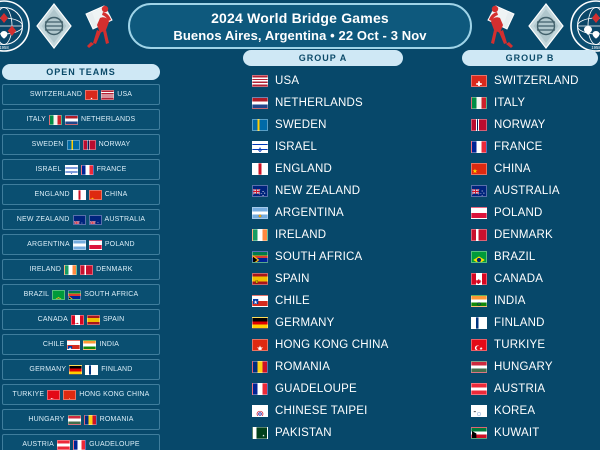  What do you see at coordinates (125, 94) in the screenshot?
I see `pairing-team-right: USA` at bounding box center [125, 94].